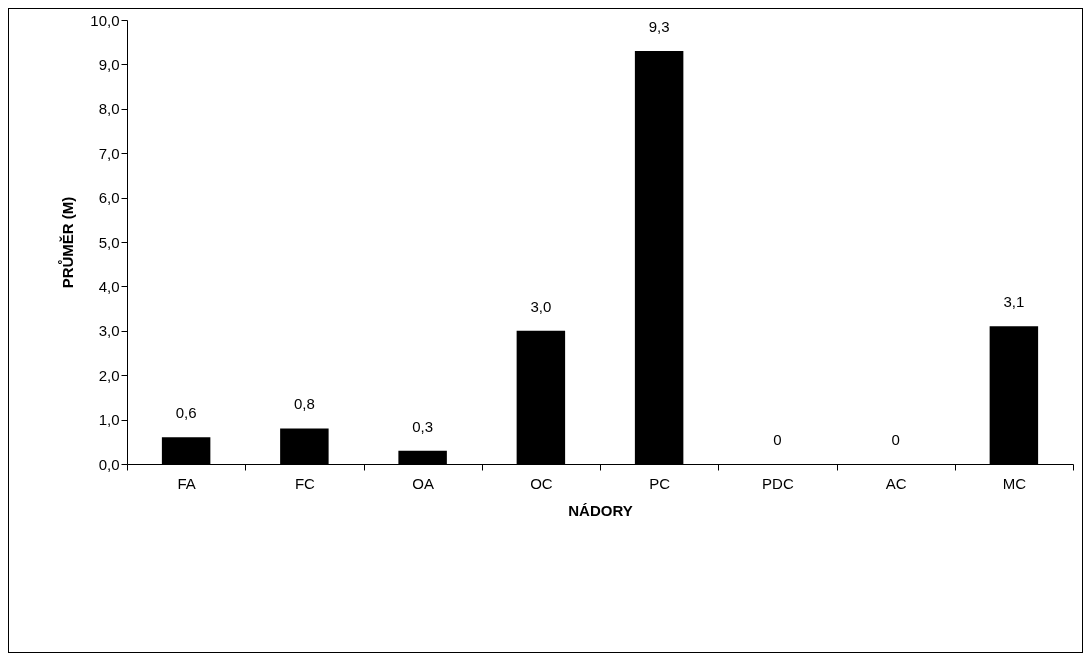 The width and height of the screenshot is (1092, 661). I want to click on y-tick-label: 5,0, so click(109, 242).